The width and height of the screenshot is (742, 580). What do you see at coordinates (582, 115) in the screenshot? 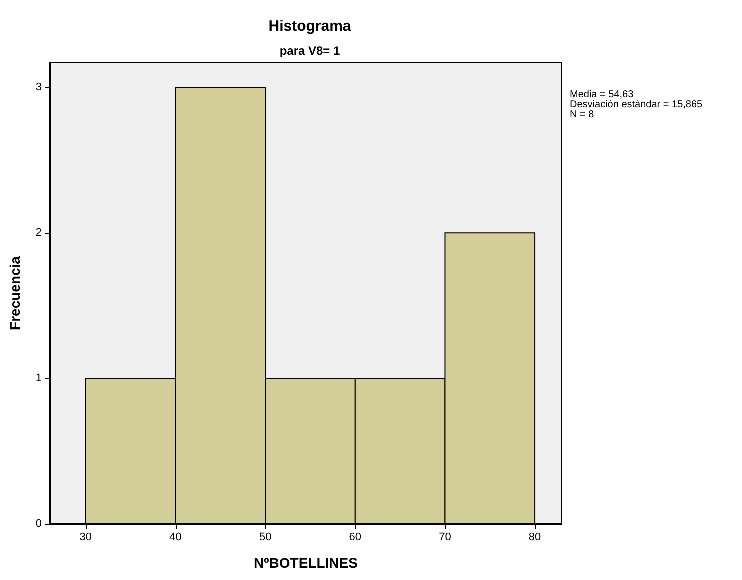
I see `text: N = 8` at bounding box center [582, 115].